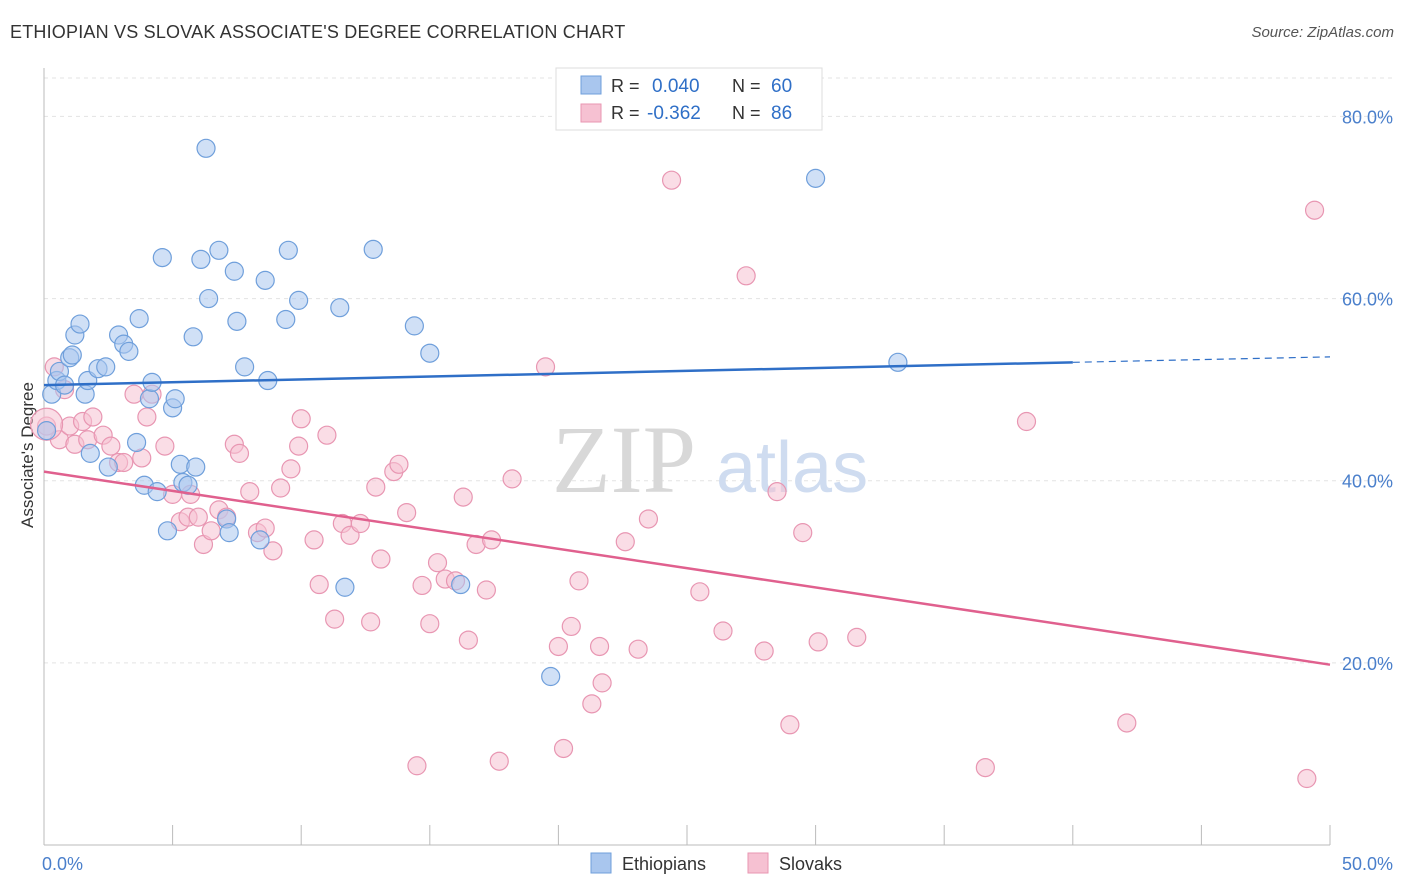 This screenshot has height=892, width=1406. Describe the element at coordinates (1367, 300) in the screenshot. I see `y-tick-label-60: 60.0%` at that location.